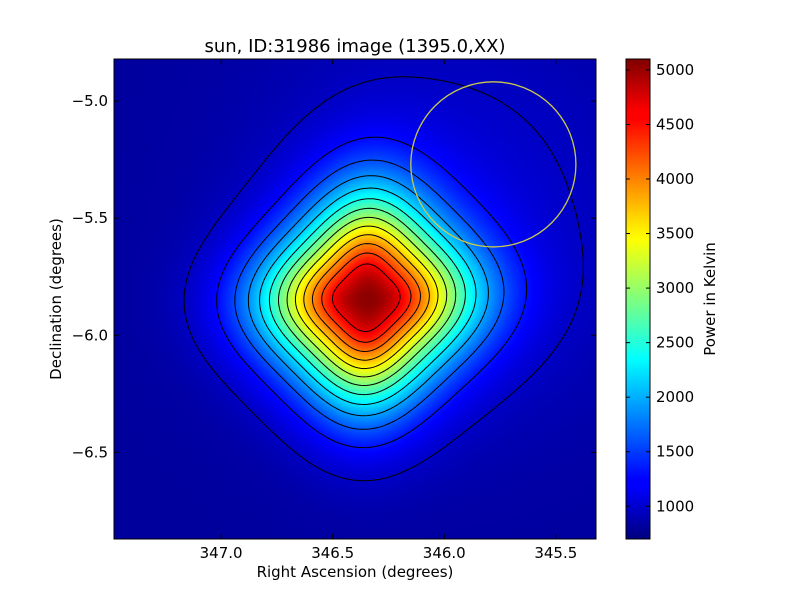 This screenshot has height=600, width=800. I want to click on colorbar-tick-label: 1000, so click(675, 506).